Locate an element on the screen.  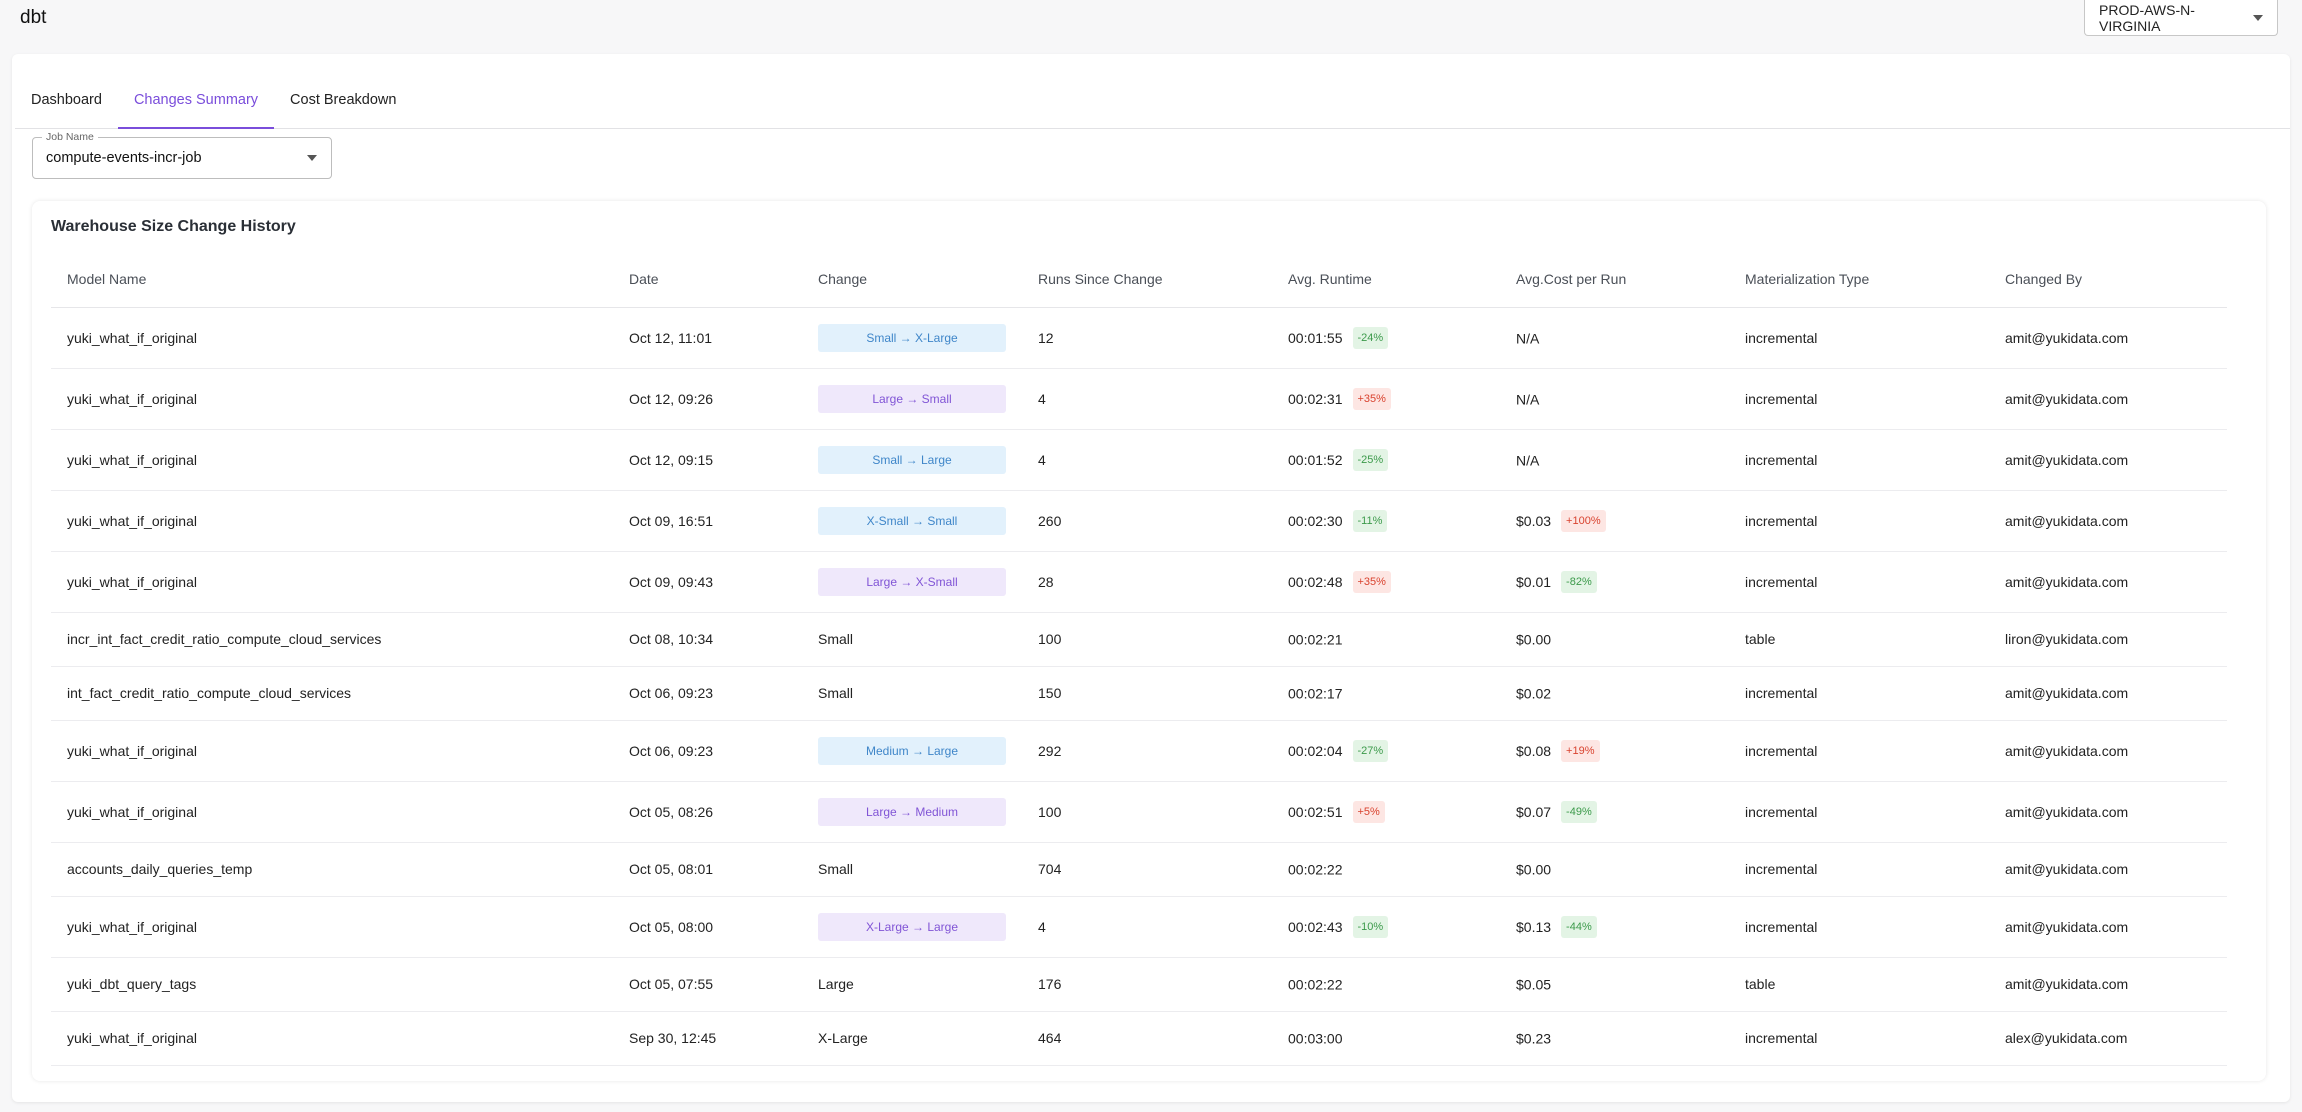
runtime-cell: 00:02:43 -10% is located at coordinates (1386, 927).